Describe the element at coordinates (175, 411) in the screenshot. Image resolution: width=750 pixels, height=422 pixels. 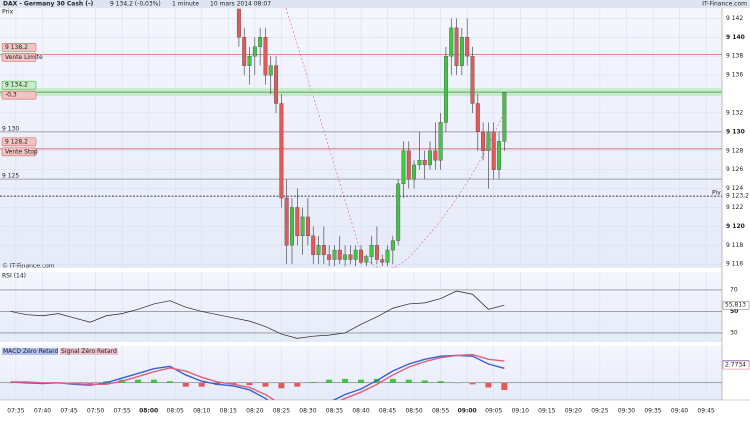
I see `x-tick-label: 08:05` at that location.